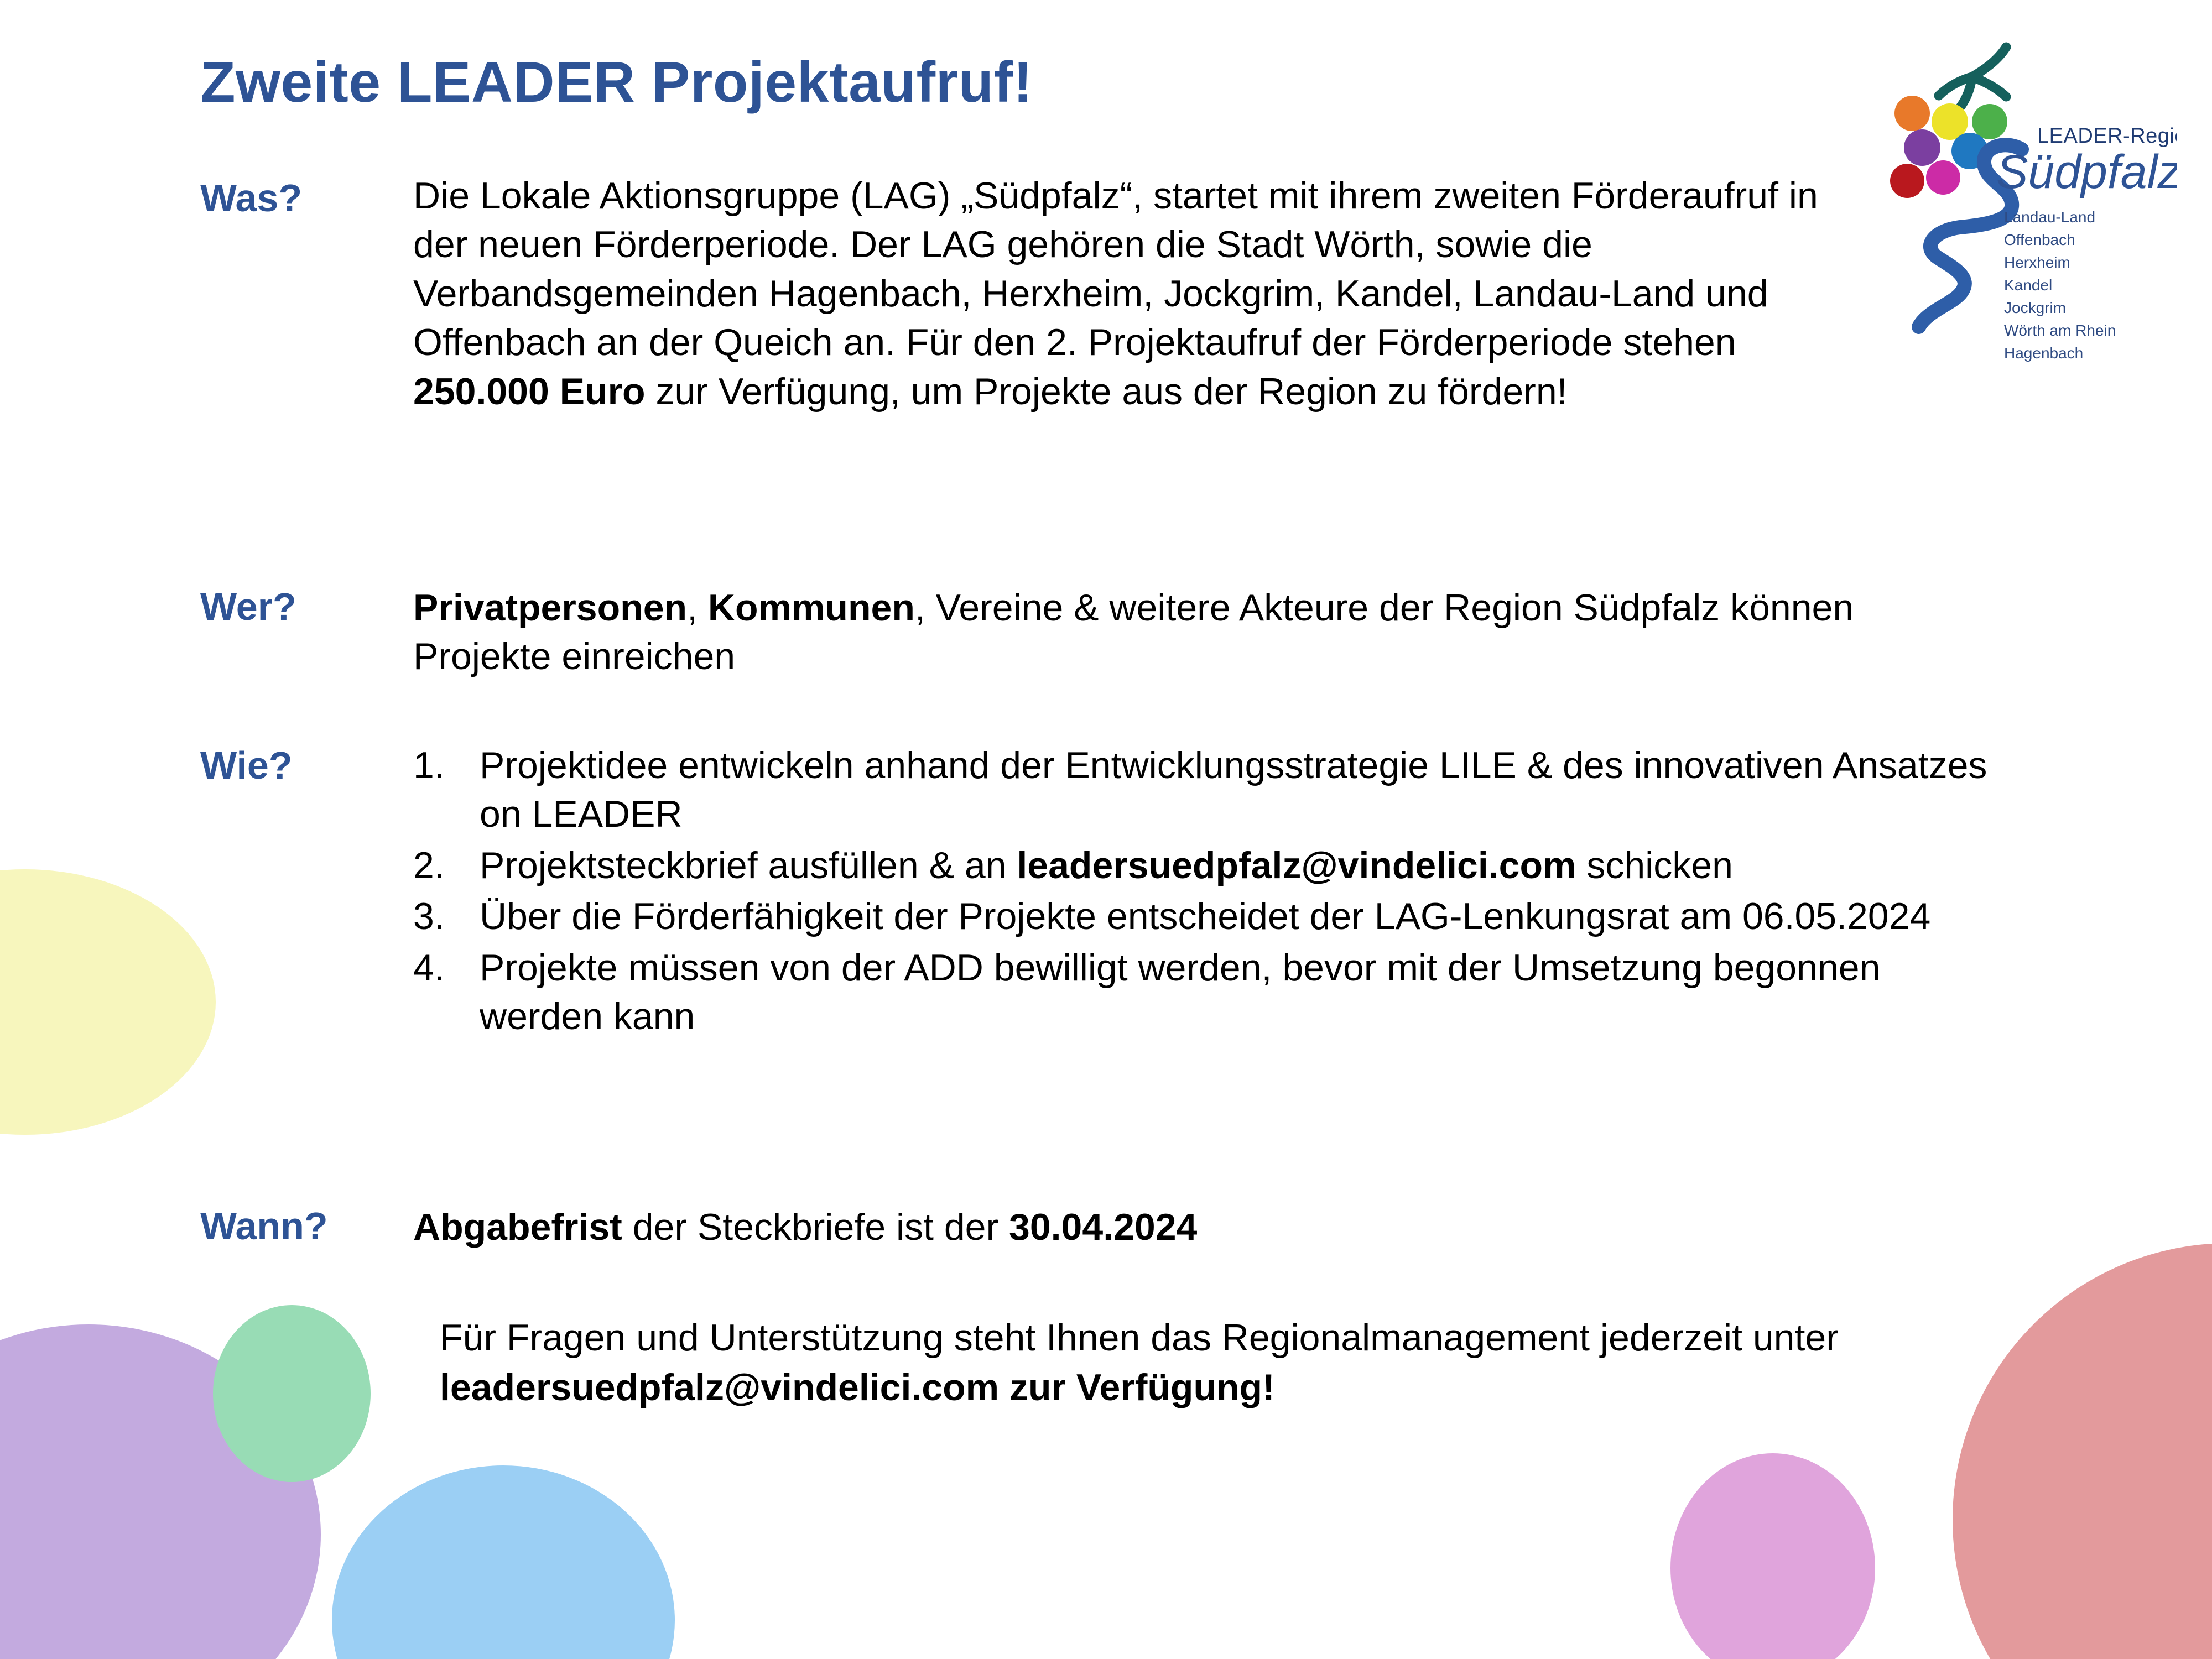 This screenshot has height=1659, width=2212. Describe the element at coordinates (108, 1002) in the screenshot. I see `decorative-circle-yellow` at that location.